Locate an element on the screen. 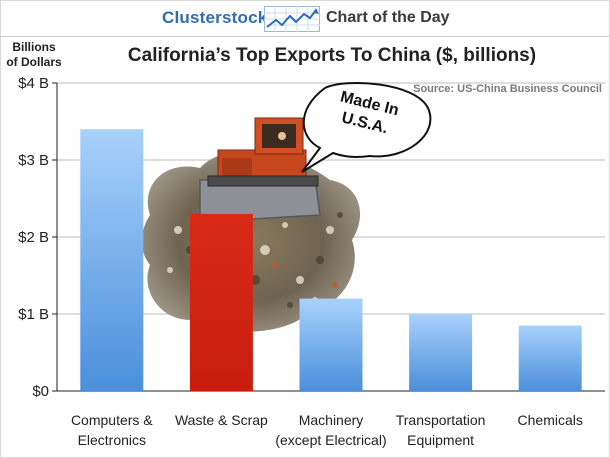 The height and width of the screenshot is (458, 610). x-category-label: Waste & Scrap is located at coordinates (221, 420).